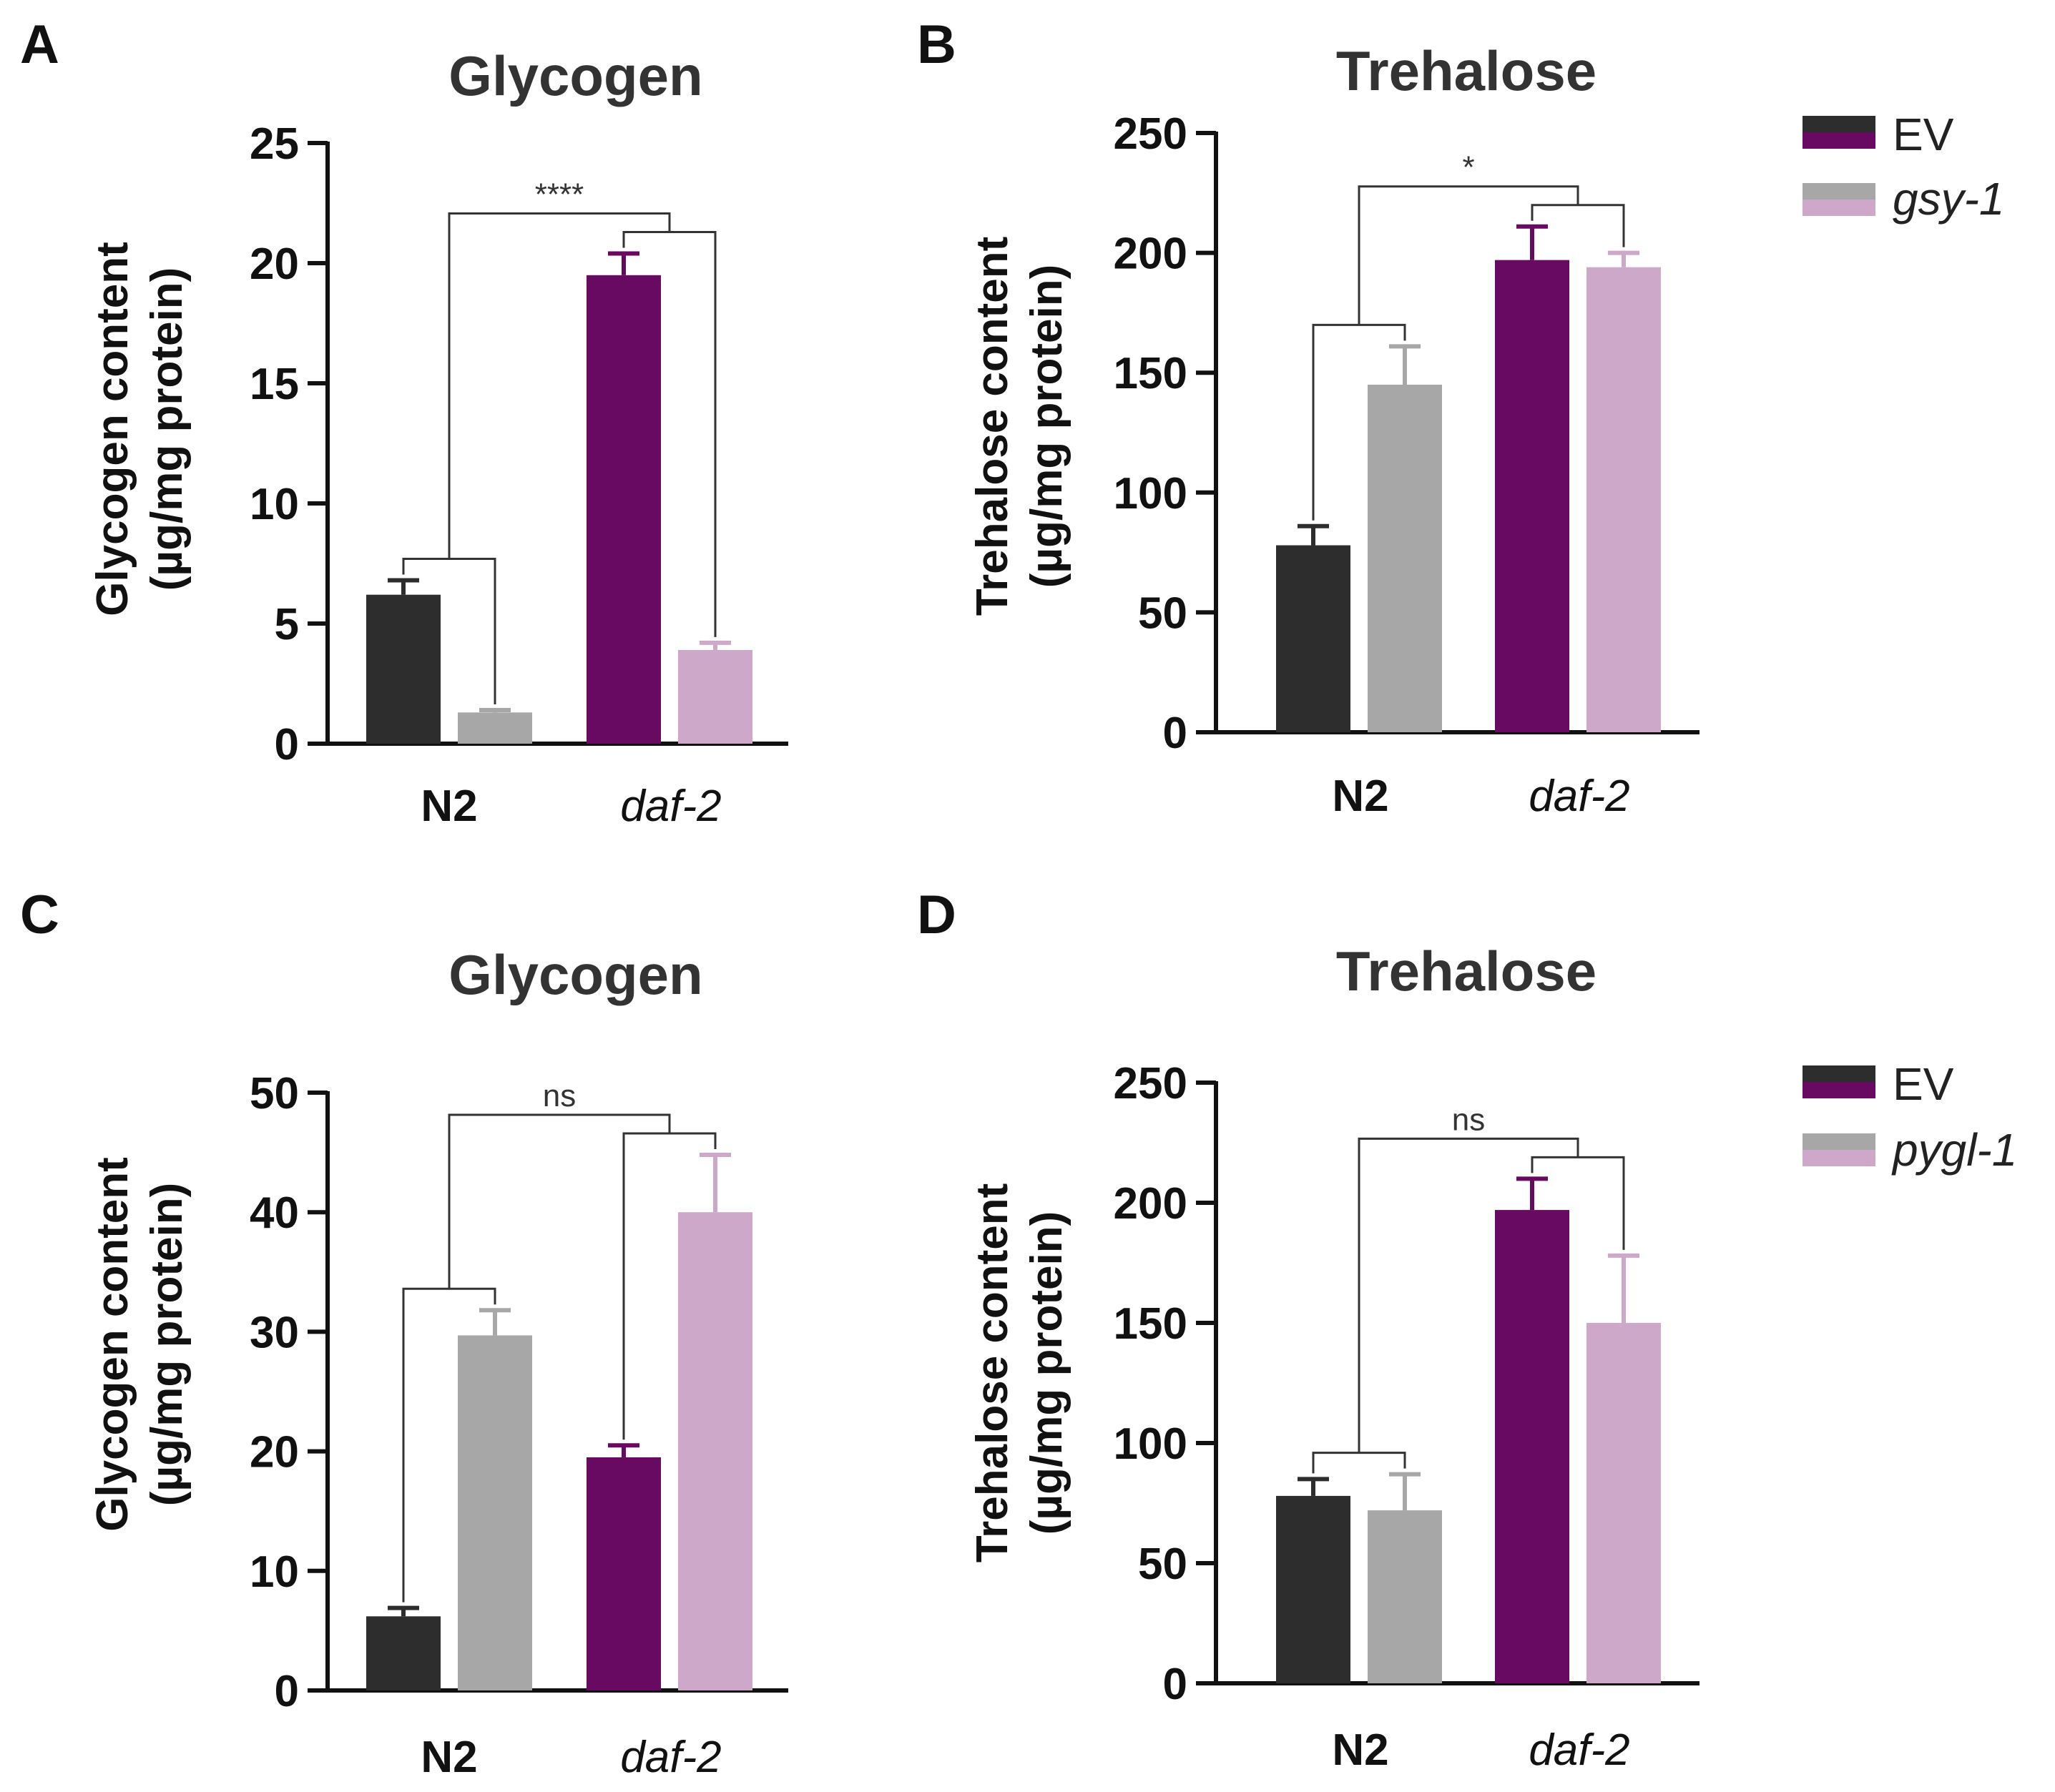 This screenshot has height=1792, width=2055. Describe the element at coordinates (1954, 1150) in the screenshot. I see `legend-label-rnai: pygl-1` at that location.